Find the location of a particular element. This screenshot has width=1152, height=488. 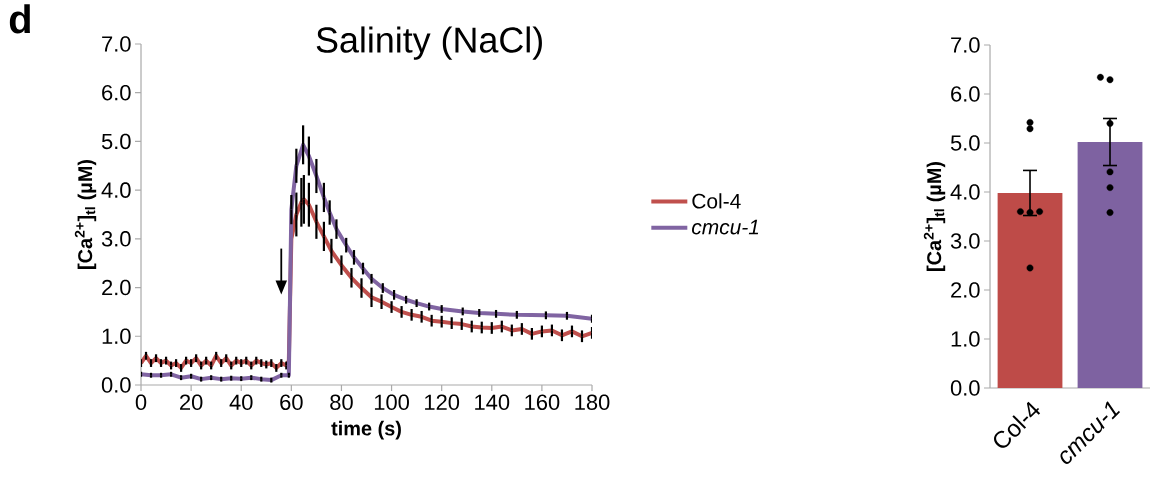

x-tick-label: 0 is located at coordinates (141, 402).